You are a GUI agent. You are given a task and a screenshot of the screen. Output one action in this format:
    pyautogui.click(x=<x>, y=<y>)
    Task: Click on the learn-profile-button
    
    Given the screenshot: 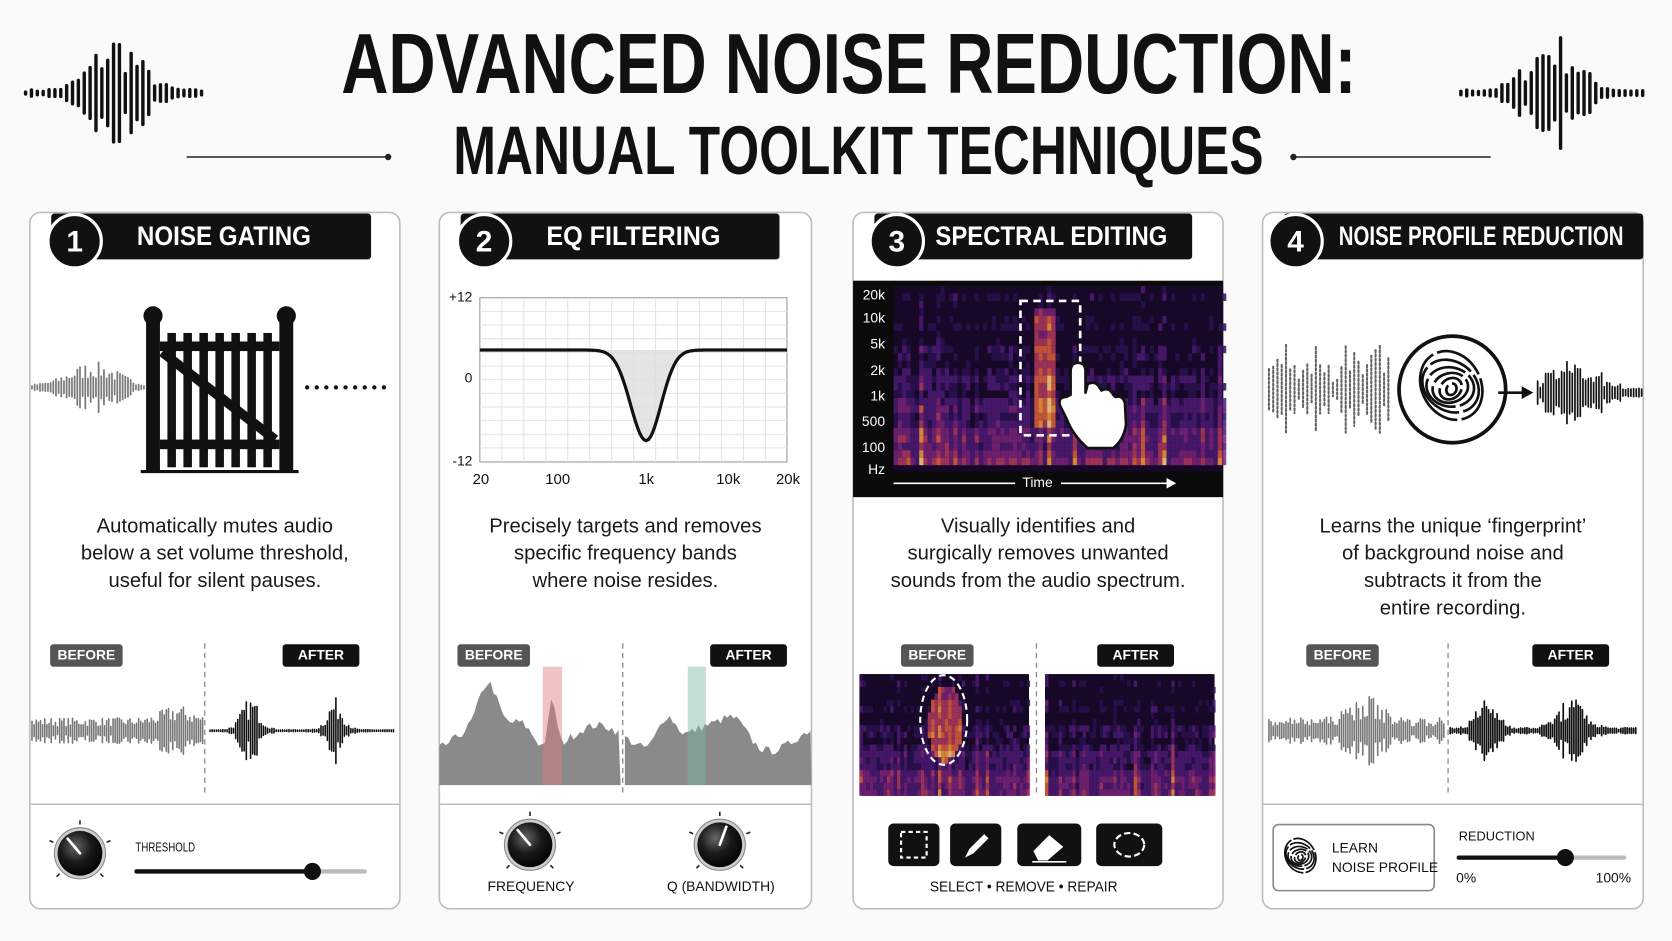 What is the action you would take?
    pyautogui.click(x=1354, y=857)
    